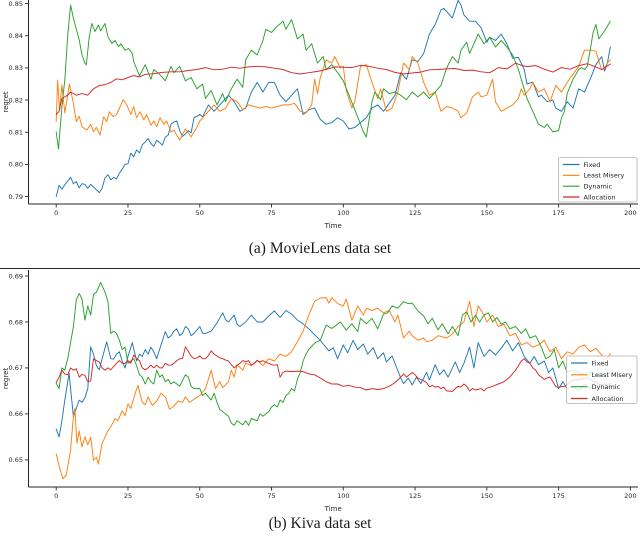 Image resolution: width=640 pixels, height=546 pixels. I want to click on caption-kiva: (b) Kiva data set, so click(320, 523).